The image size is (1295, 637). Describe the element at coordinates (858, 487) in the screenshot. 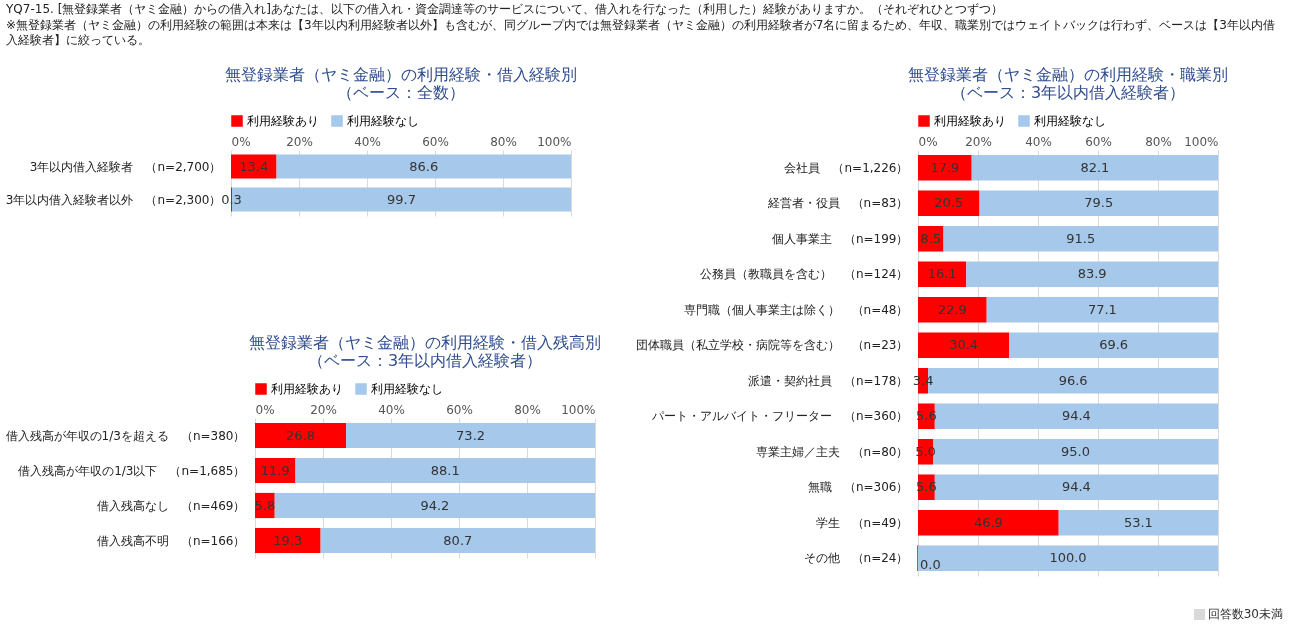

I see `y-tick-label: 無職 （n=306）` at that location.